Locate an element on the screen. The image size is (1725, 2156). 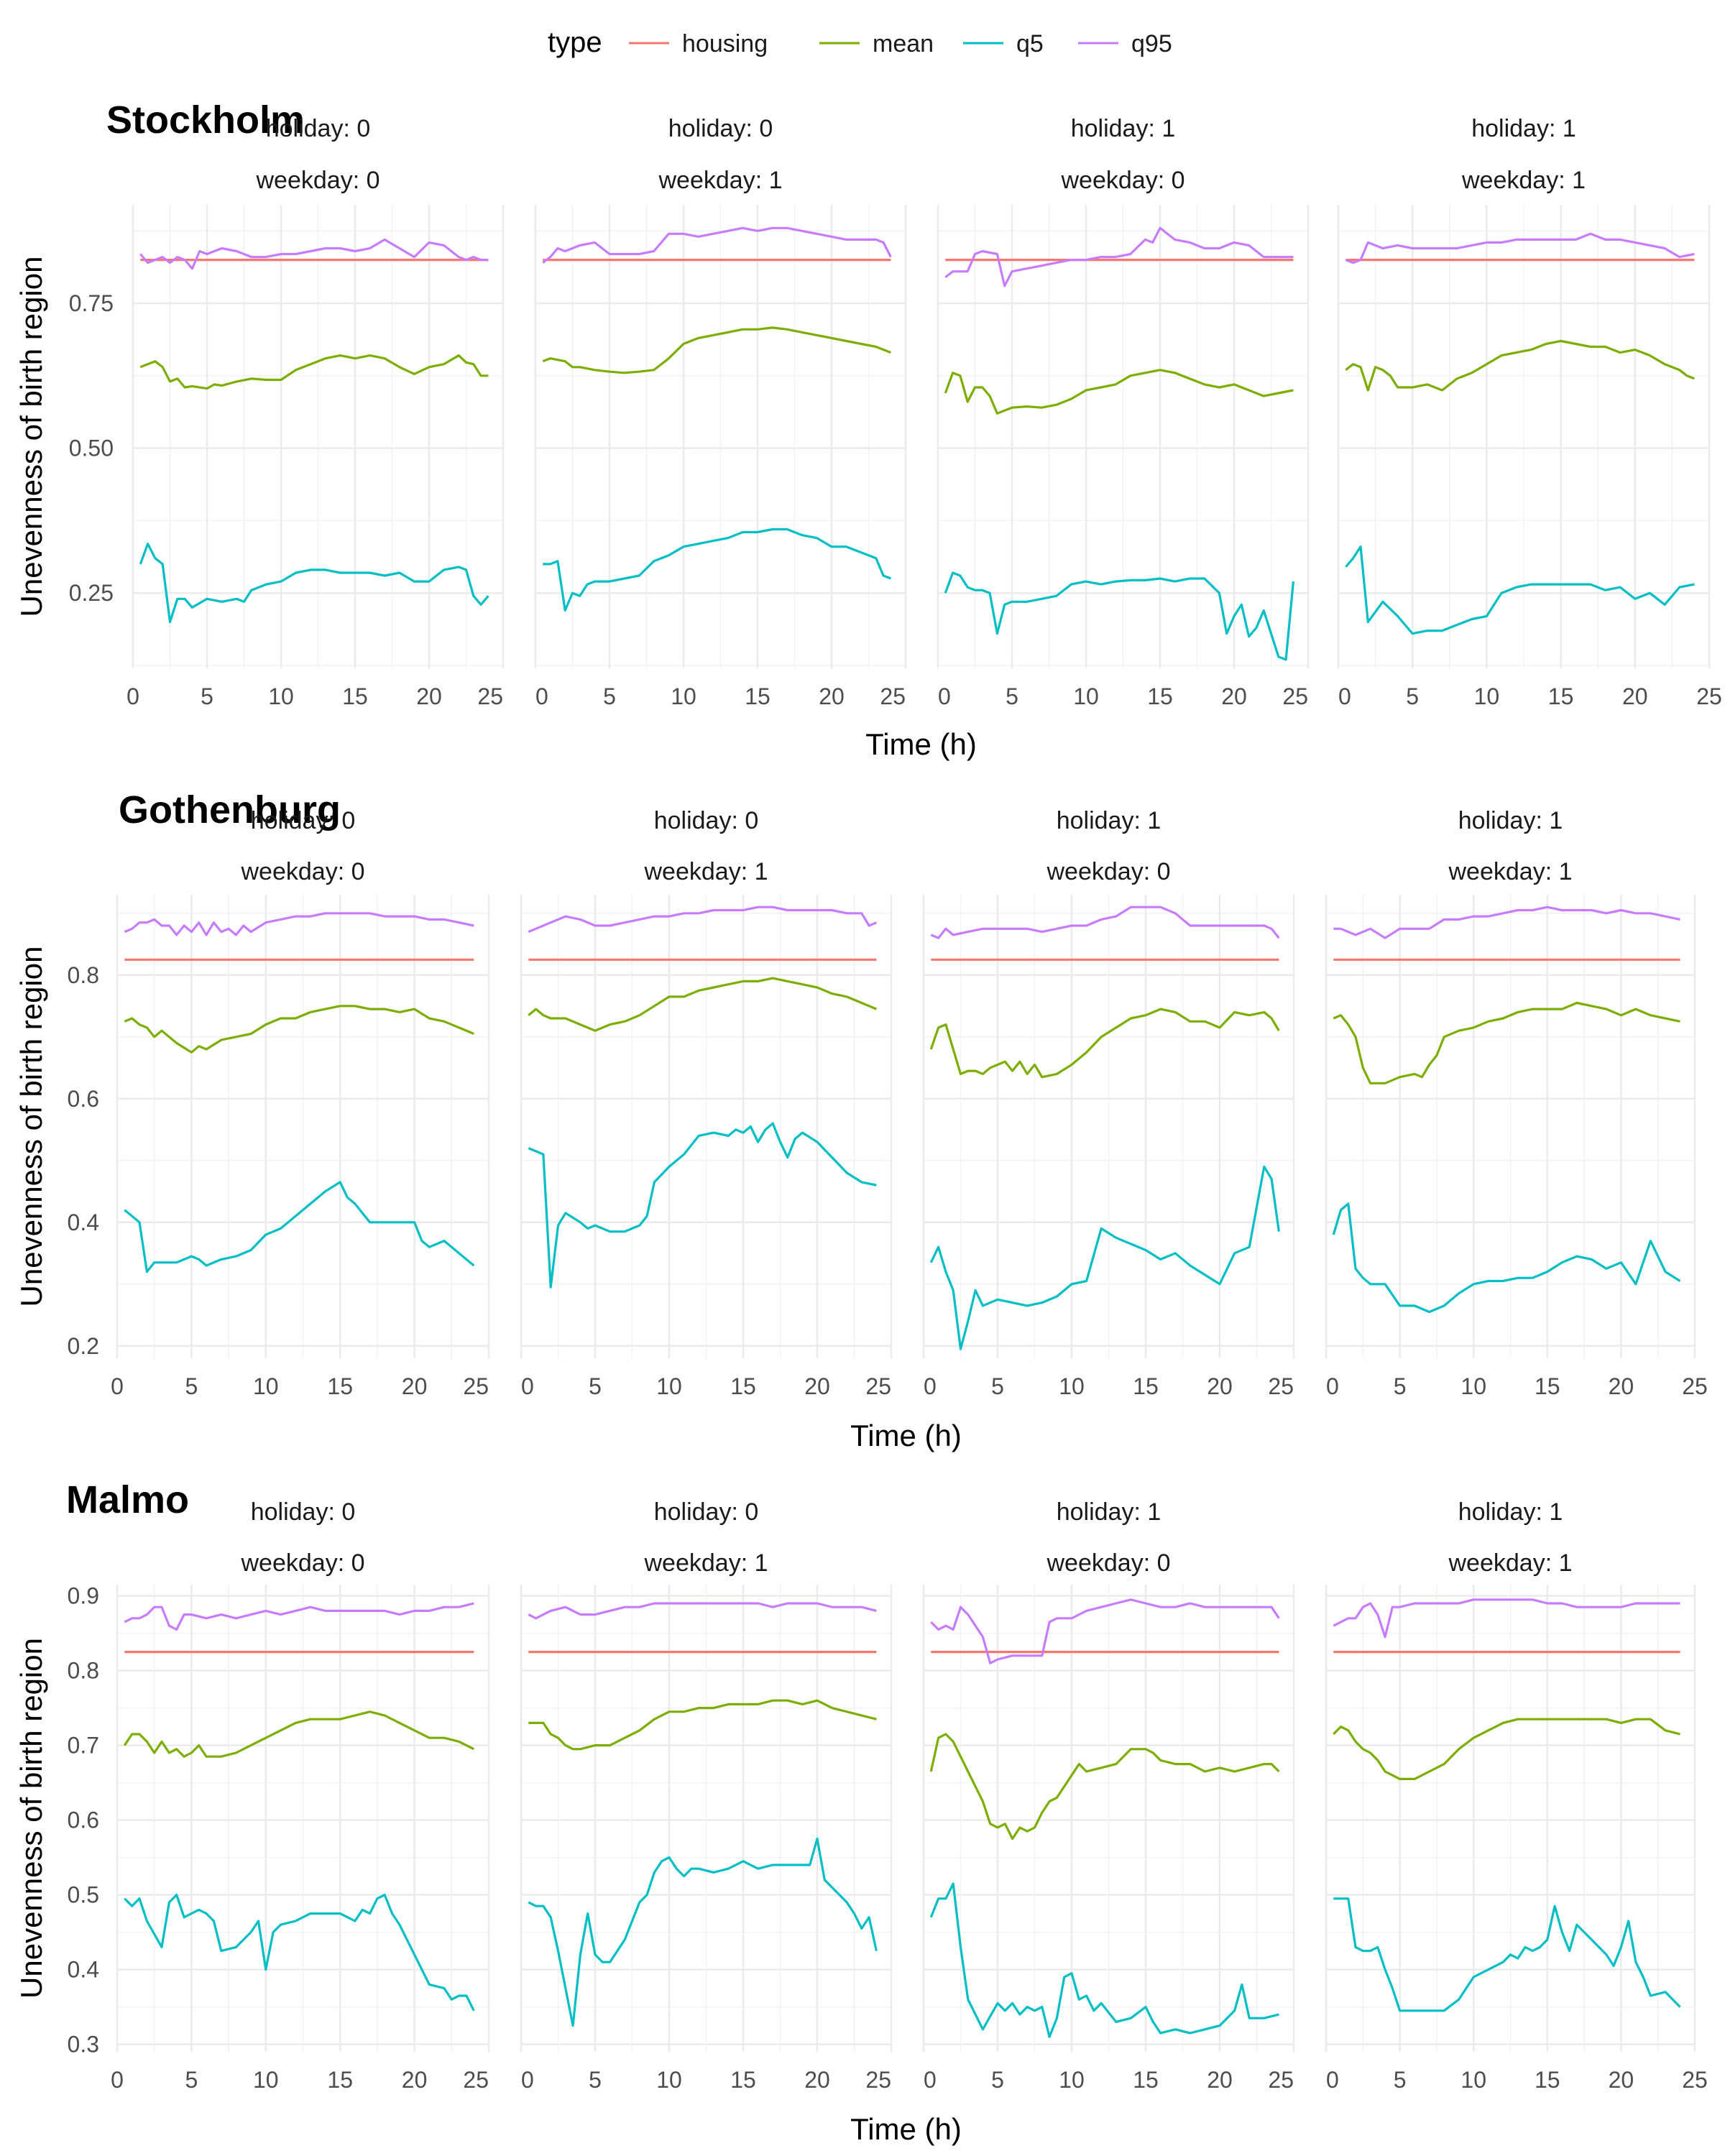
y-tick-label: 0.4 is located at coordinates (83, 1222).